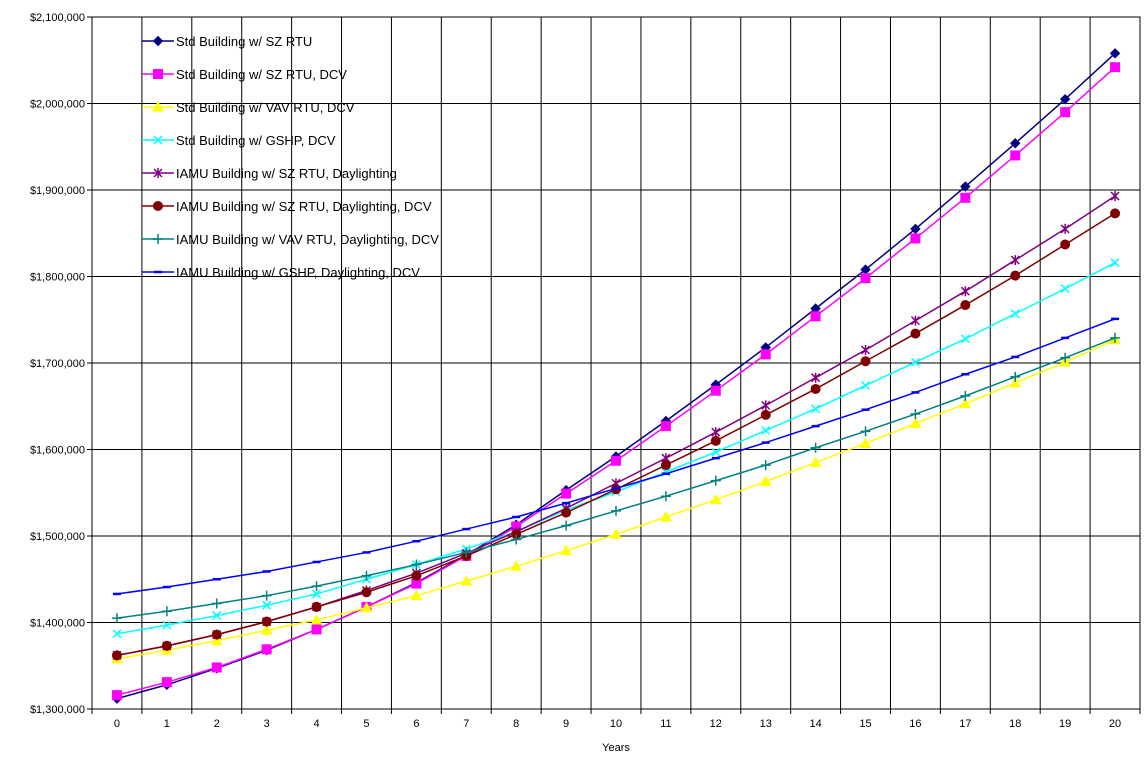  What do you see at coordinates (217, 724) in the screenshot?
I see `x-tick-label: 2` at bounding box center [217, 724].